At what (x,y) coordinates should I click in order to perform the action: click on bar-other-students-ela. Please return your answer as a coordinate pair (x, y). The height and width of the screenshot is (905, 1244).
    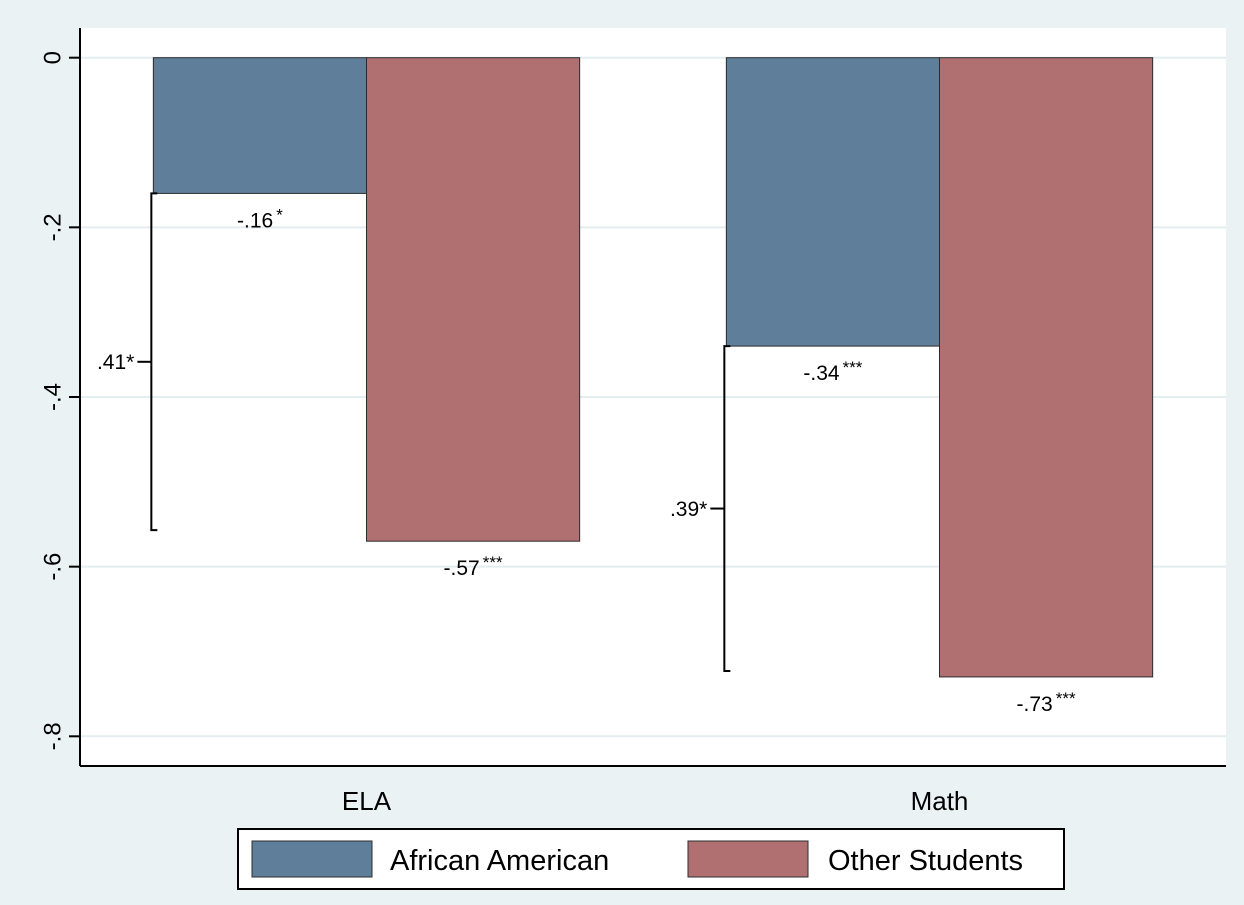
    Looking at the image, I should click on (473, 299).